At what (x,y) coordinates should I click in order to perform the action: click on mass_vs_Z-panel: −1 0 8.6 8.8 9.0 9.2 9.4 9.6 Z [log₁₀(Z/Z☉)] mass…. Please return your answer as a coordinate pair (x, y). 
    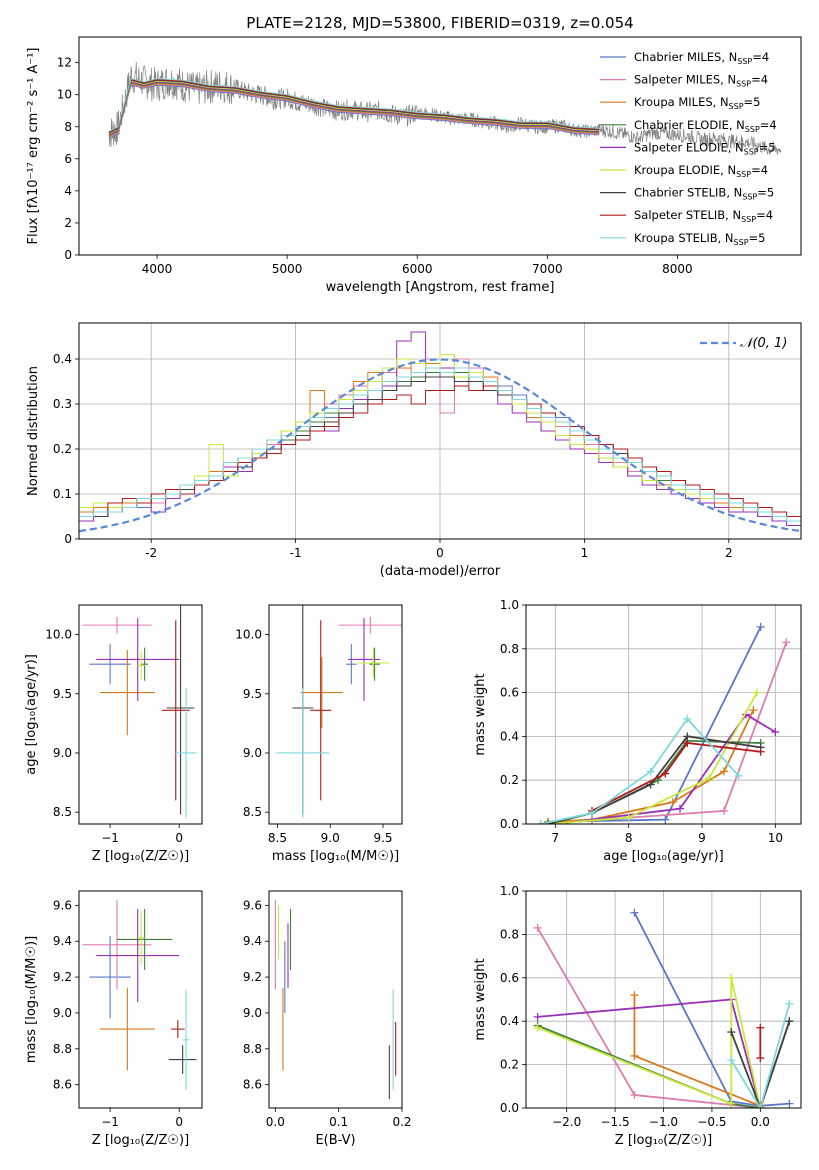
    Looking at the image, I should click on (113, 1019).